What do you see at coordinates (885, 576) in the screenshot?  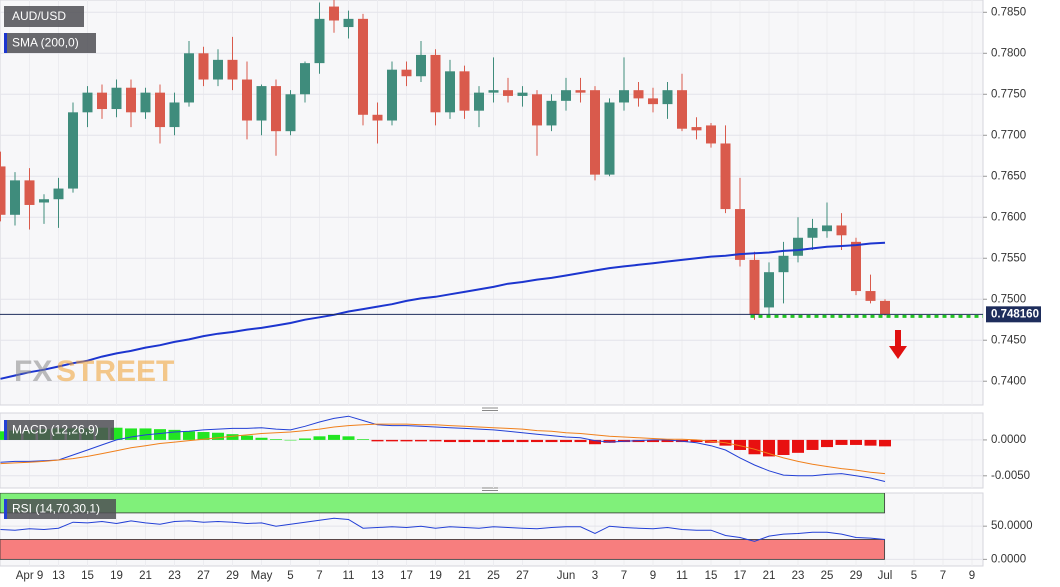 I see `x-tick-label: Jul` at bounding box center [885, 576].